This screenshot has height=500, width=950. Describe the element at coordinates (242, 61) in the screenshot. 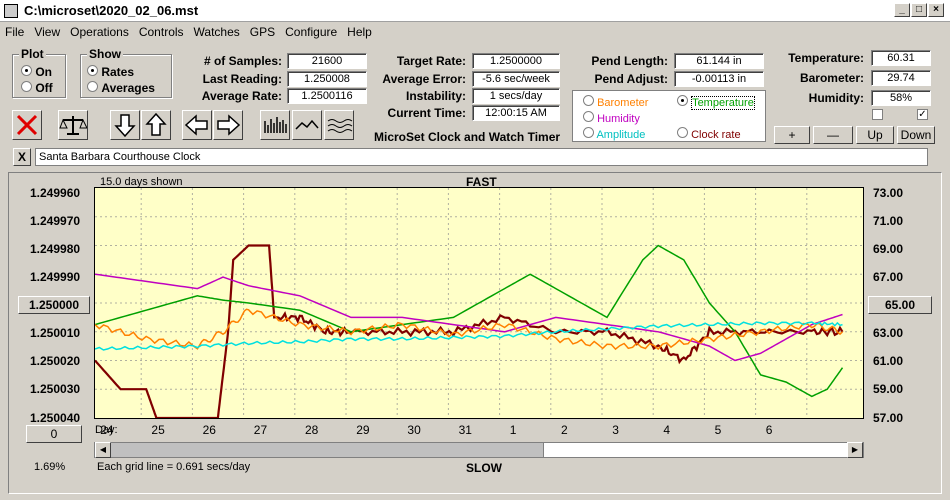

I see `samples-label: # of Samples:` at that location.